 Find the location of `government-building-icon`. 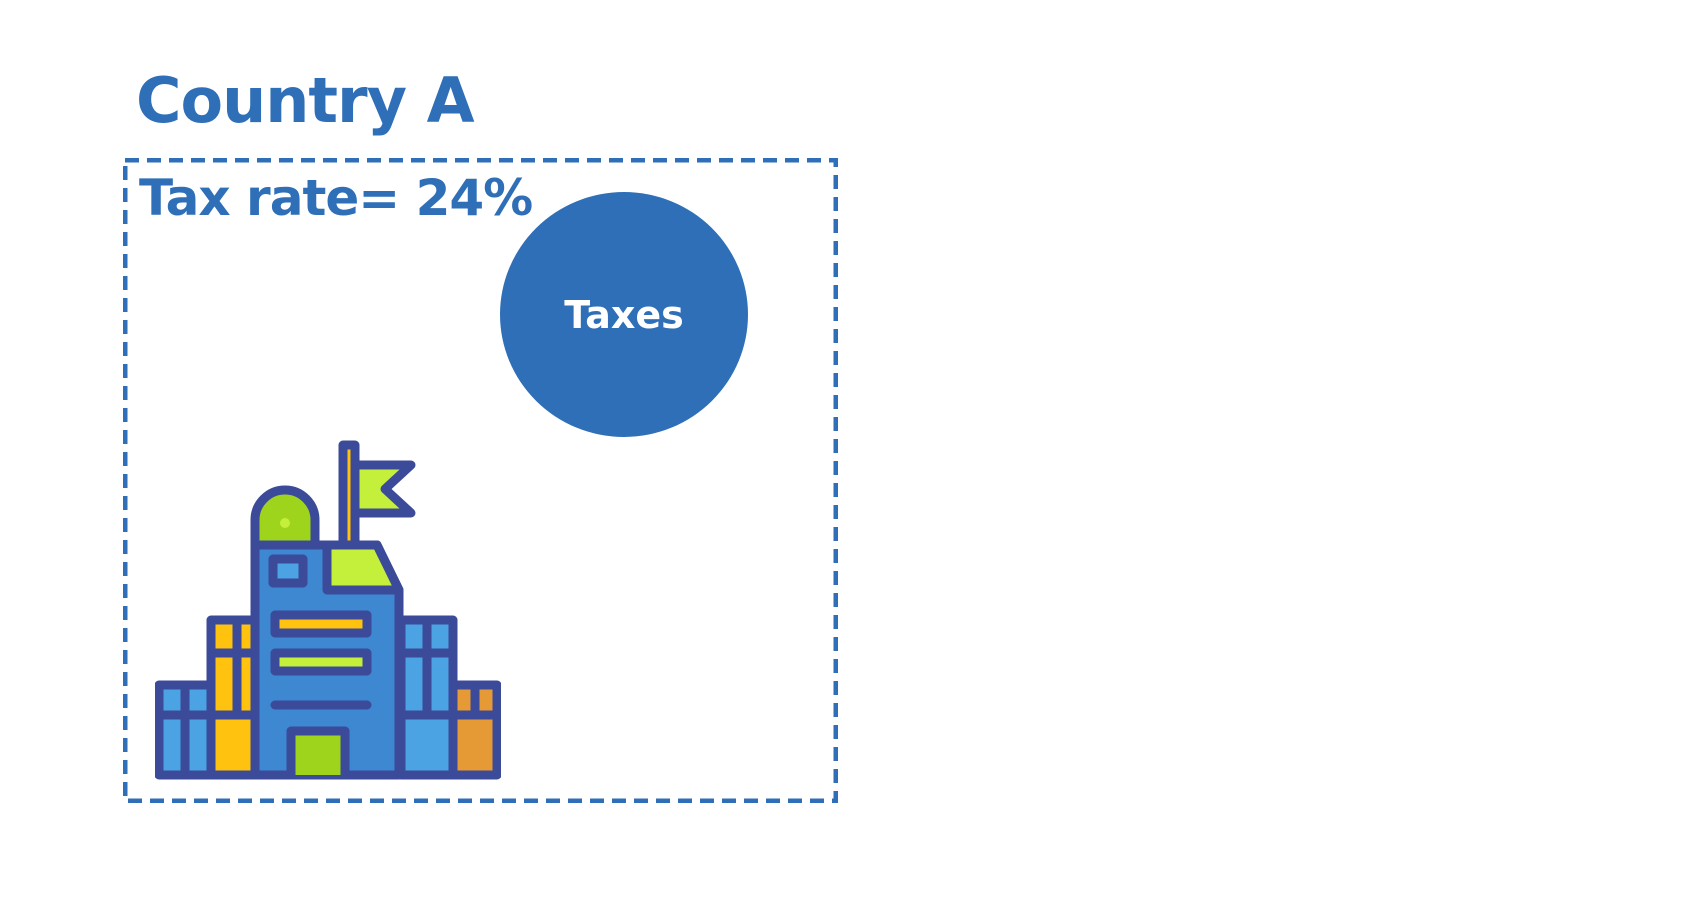

government-building-icon is located at coordinates (328, 608).